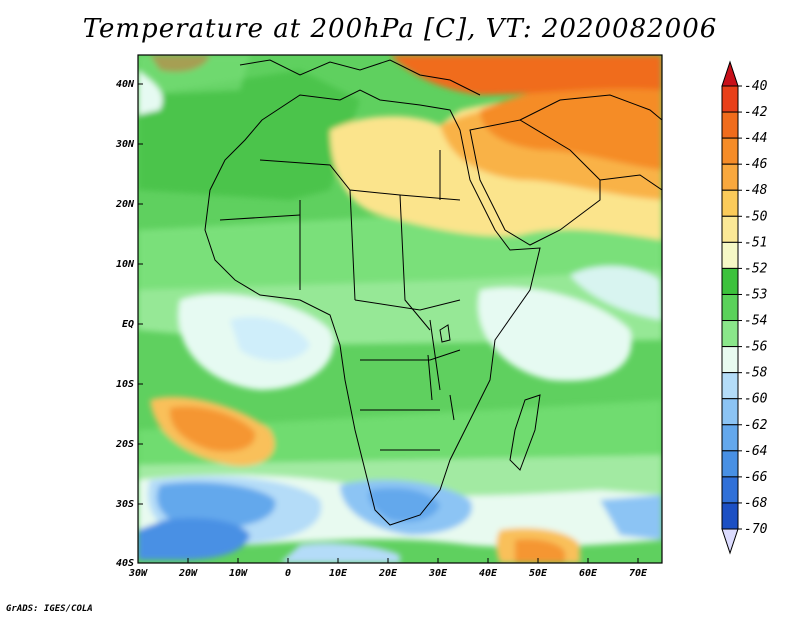 The height and width of the screenshot is (618, 800). Describe the element at coordinates (338, 573) in the screenshot. I see `lon-tick-label: 10E` at that location.